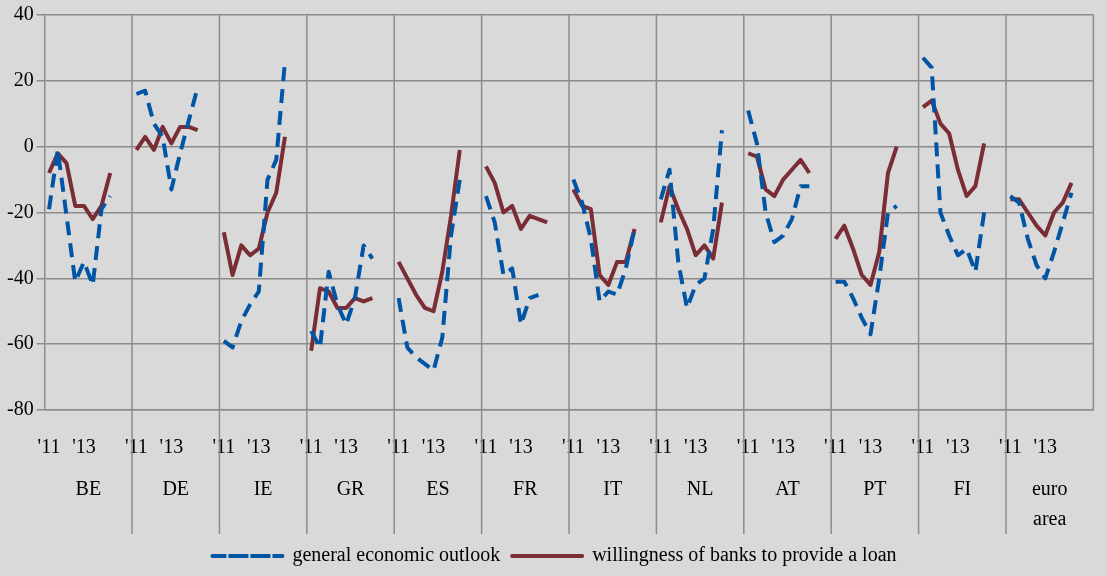 The image size is (1107, 576). What do you see at coordinates (263, 488) in the screenshot?
I see `text: IE` at bounding box center [263, 488].